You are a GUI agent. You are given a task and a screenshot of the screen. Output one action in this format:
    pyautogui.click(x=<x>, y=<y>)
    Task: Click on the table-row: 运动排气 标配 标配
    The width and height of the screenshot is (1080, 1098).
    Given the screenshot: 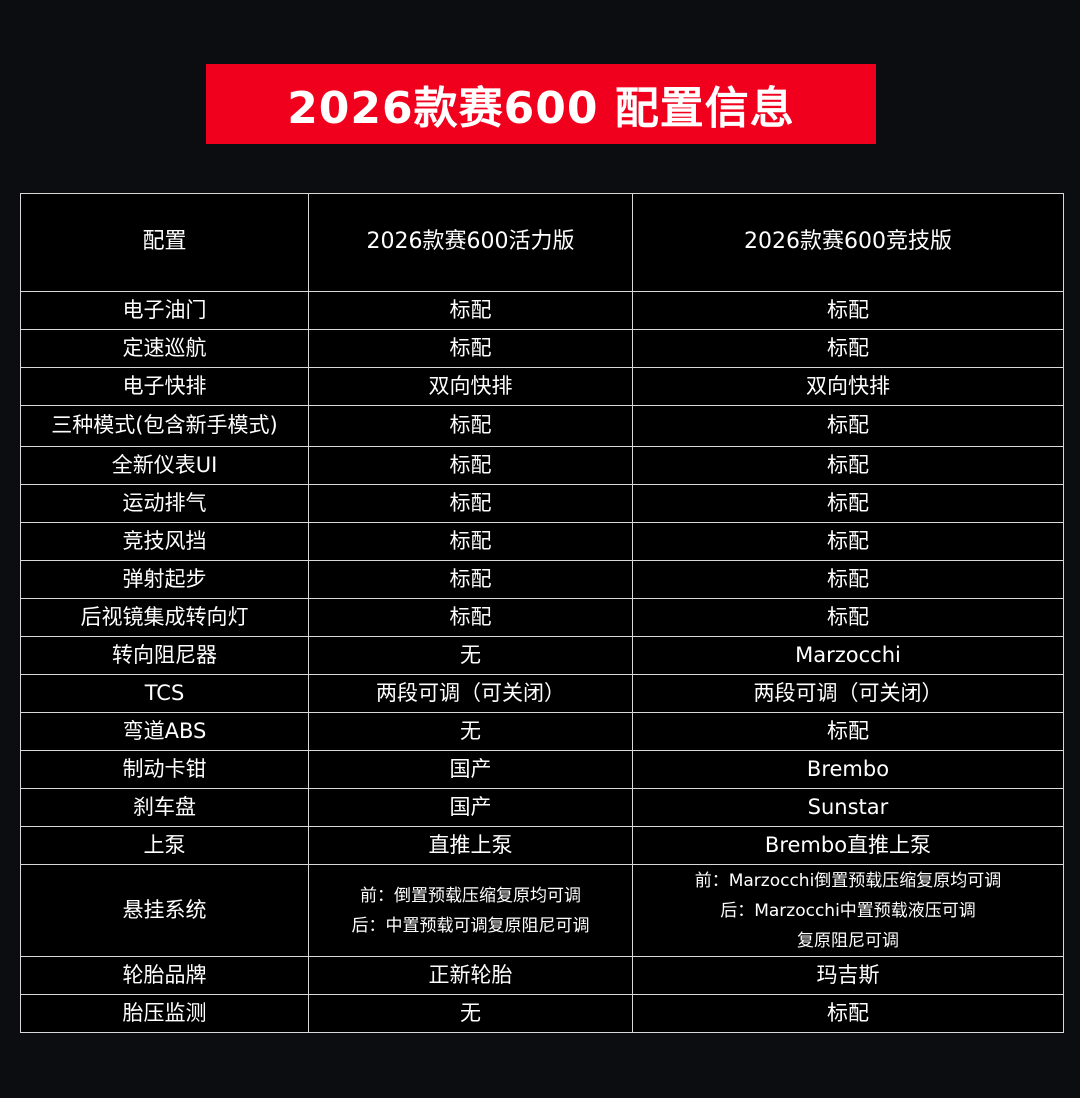 What is the action you would take?
    pyautogui.click(x=542, y=503)
    